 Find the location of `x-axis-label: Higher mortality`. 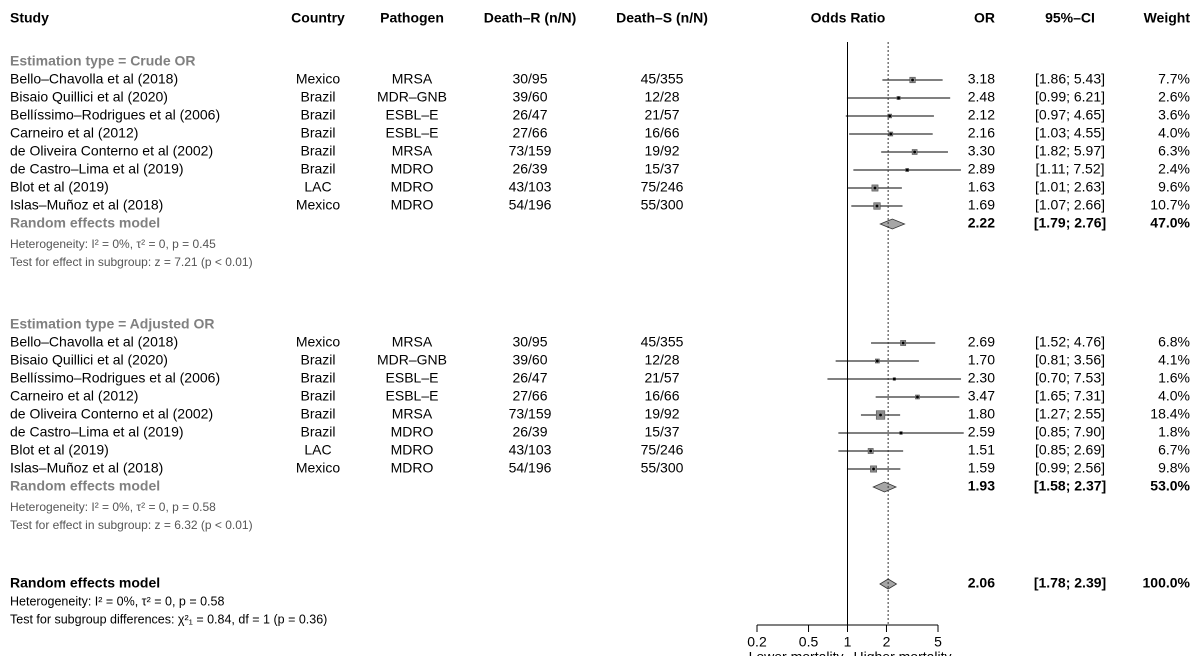

x-axis-label: Higher mortality is located at coordinates (903, 652).